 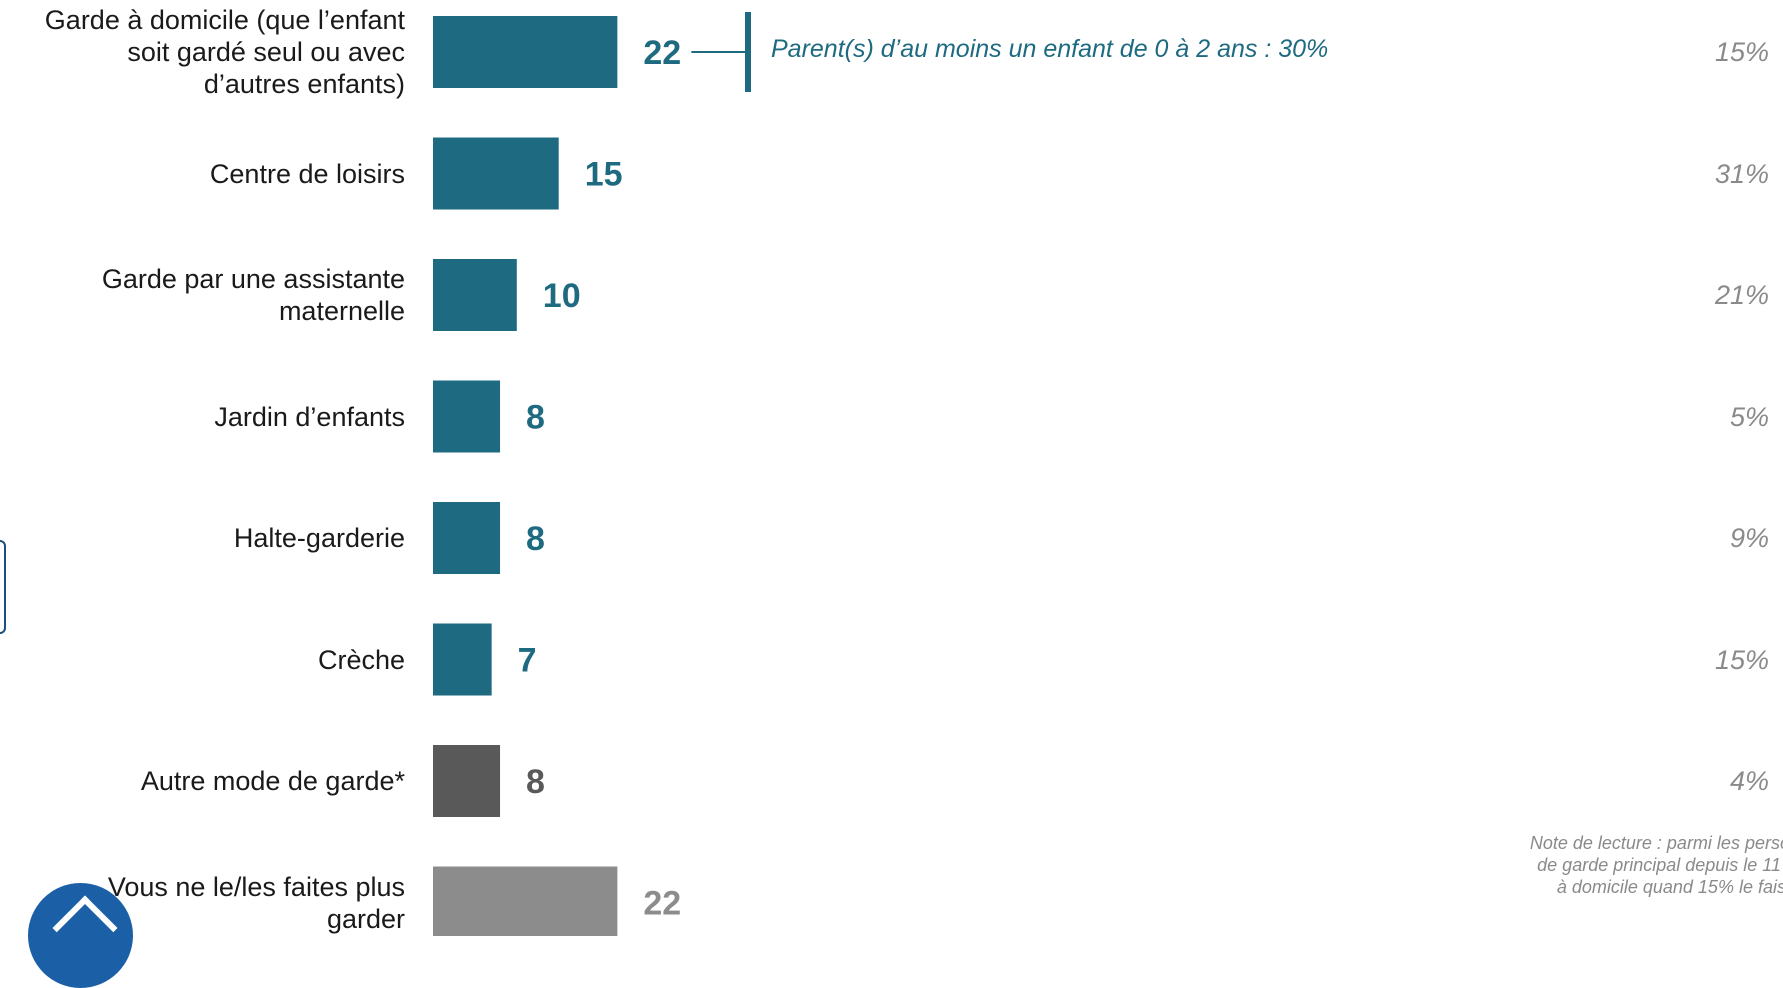 What do you see at coordinates (1669, 887) in the screenshot?
I see `reading-note-line: à domicile quand 15% le faisaien` at bounding box center [1669, 887].